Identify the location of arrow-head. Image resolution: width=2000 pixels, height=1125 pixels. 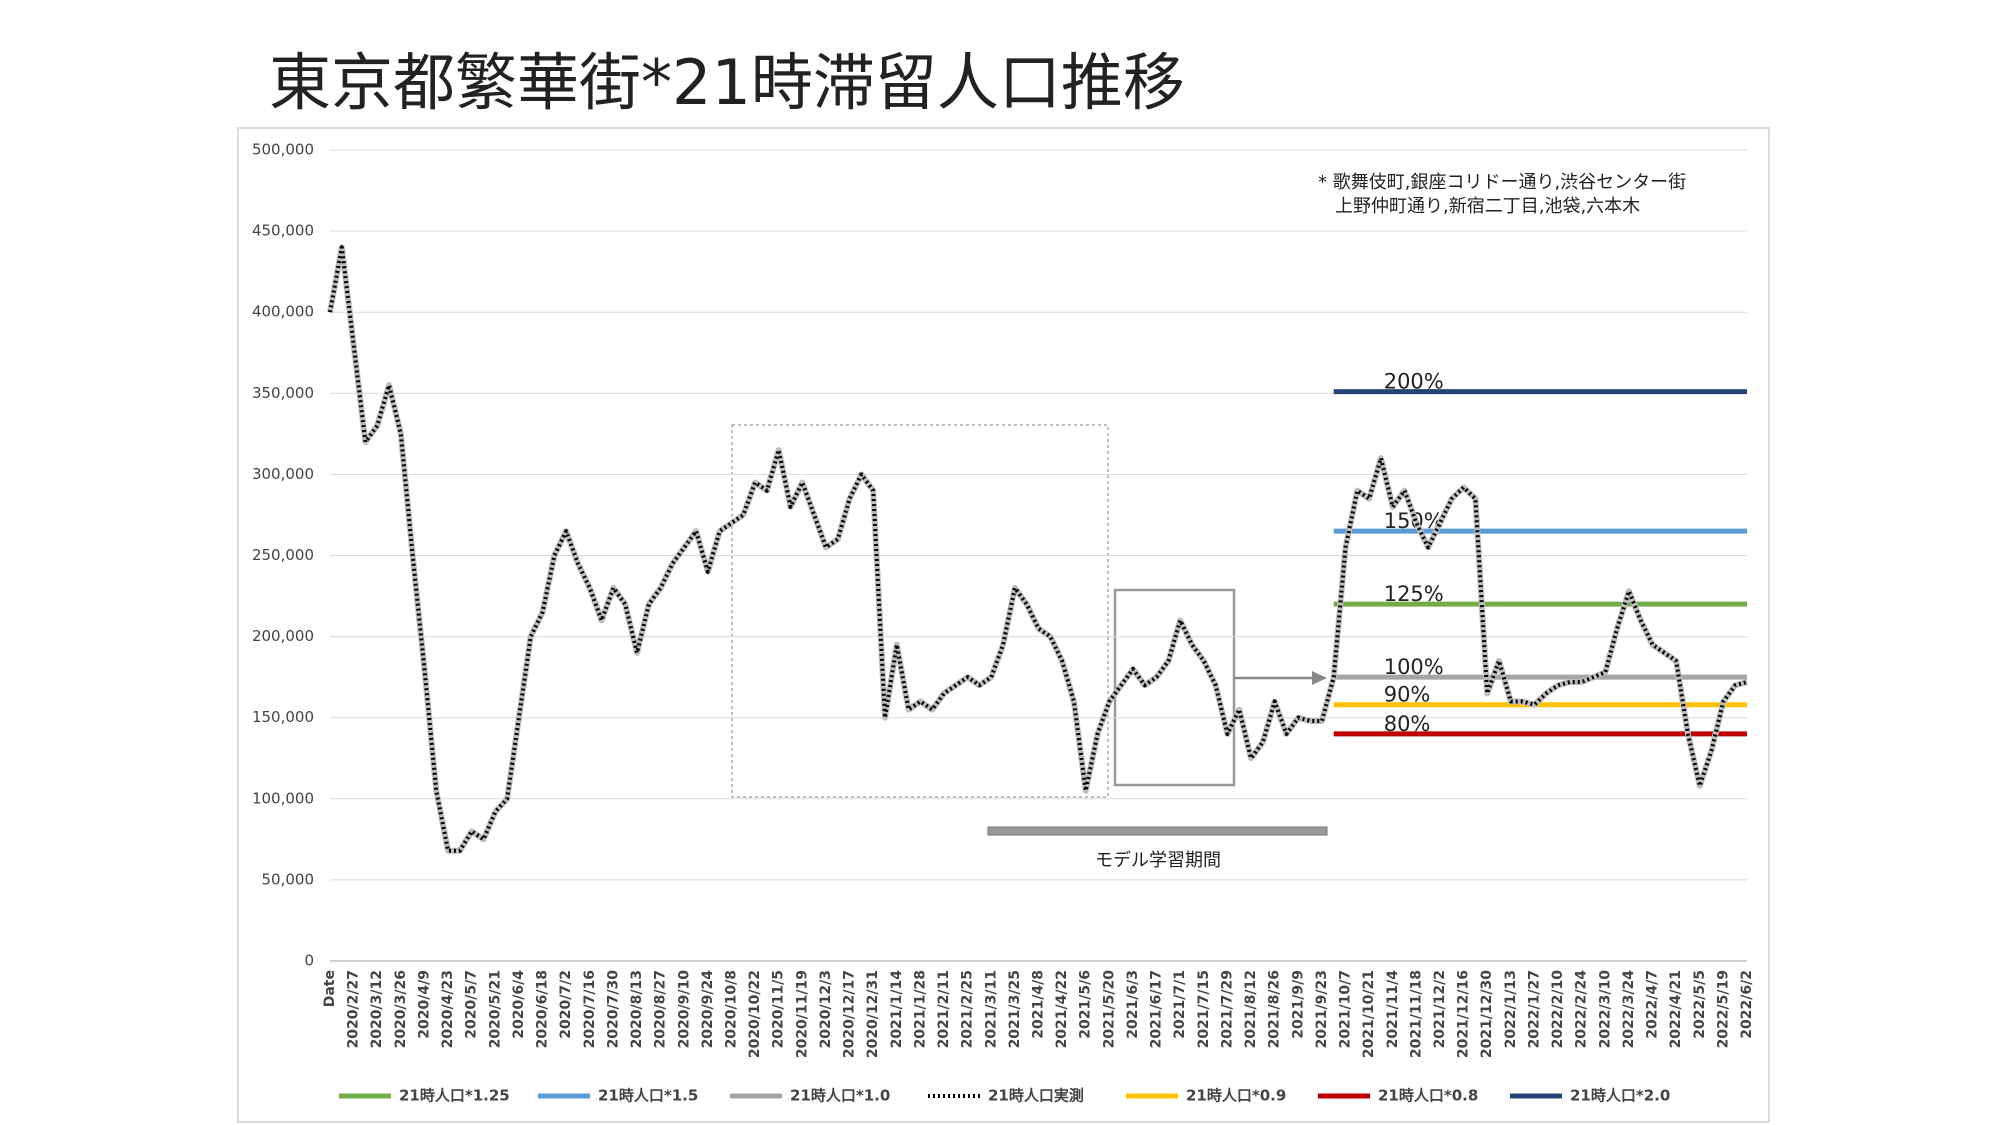
(1319, 678).